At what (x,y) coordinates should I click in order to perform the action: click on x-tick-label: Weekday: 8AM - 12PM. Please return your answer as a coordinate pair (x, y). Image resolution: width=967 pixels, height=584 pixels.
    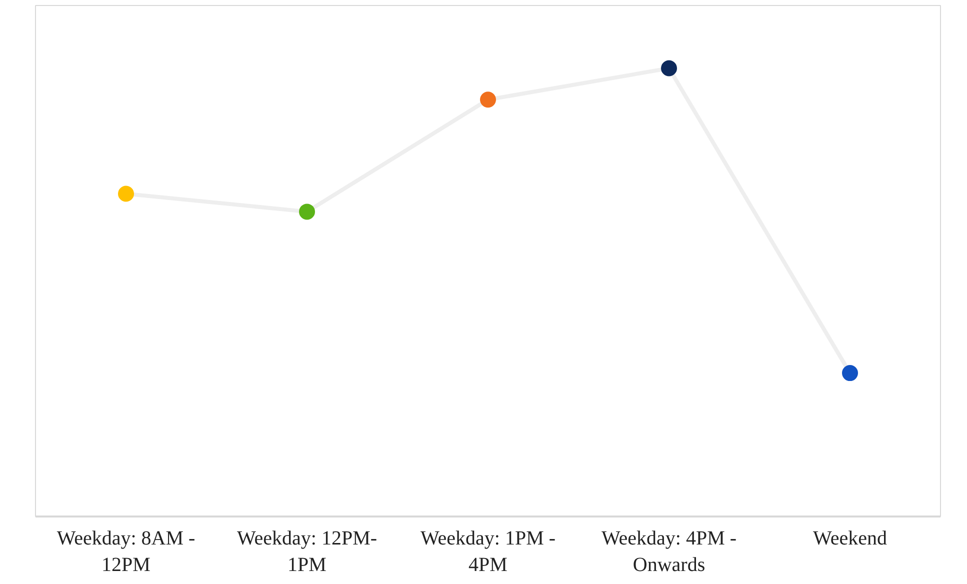
    Looking at the image, I should click on (126, 552).